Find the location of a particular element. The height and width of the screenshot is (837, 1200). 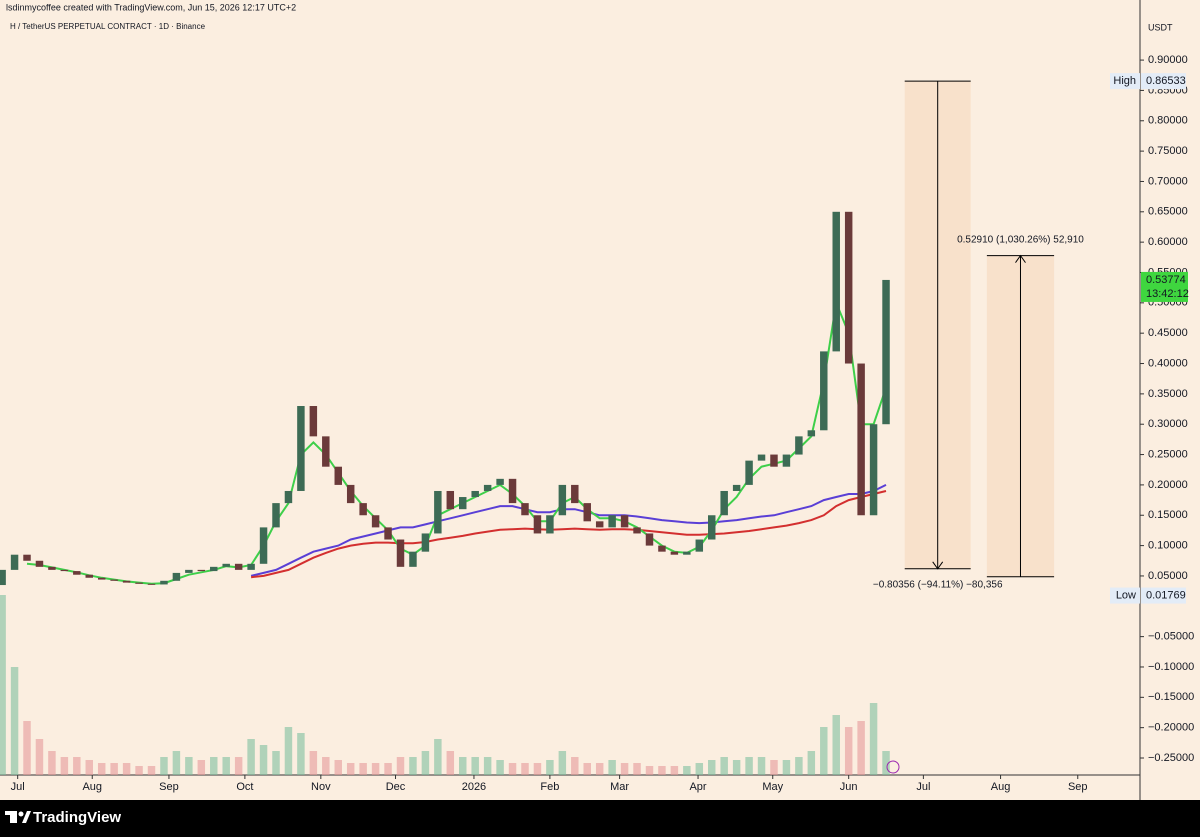

y-tick-label: 0.40000 is located at coordinates (1168, 363).